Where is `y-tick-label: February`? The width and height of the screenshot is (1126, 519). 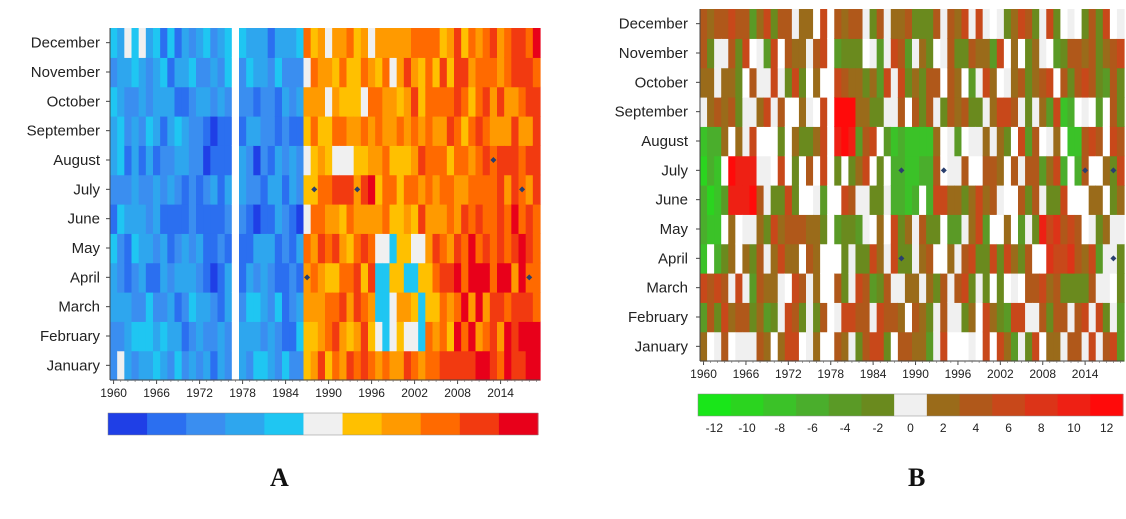
y-tick-label: February is located at coordinates (658, 317).